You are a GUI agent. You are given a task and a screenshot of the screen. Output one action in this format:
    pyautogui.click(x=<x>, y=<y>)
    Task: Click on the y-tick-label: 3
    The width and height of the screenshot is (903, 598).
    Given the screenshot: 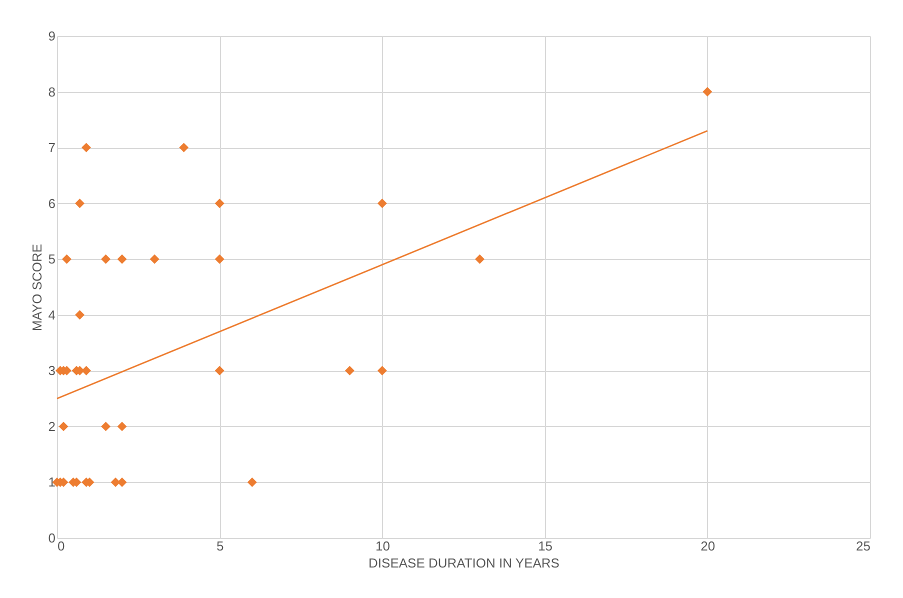 What is the action you would take?
    pyautogui.click(x=52, y=370)
    